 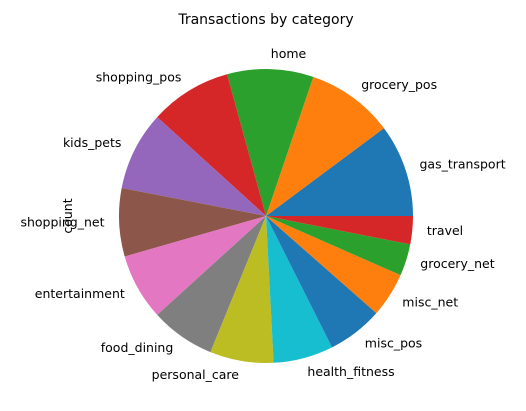 I want to click on slice-label-travel: travel, so click(x=445, y=230).